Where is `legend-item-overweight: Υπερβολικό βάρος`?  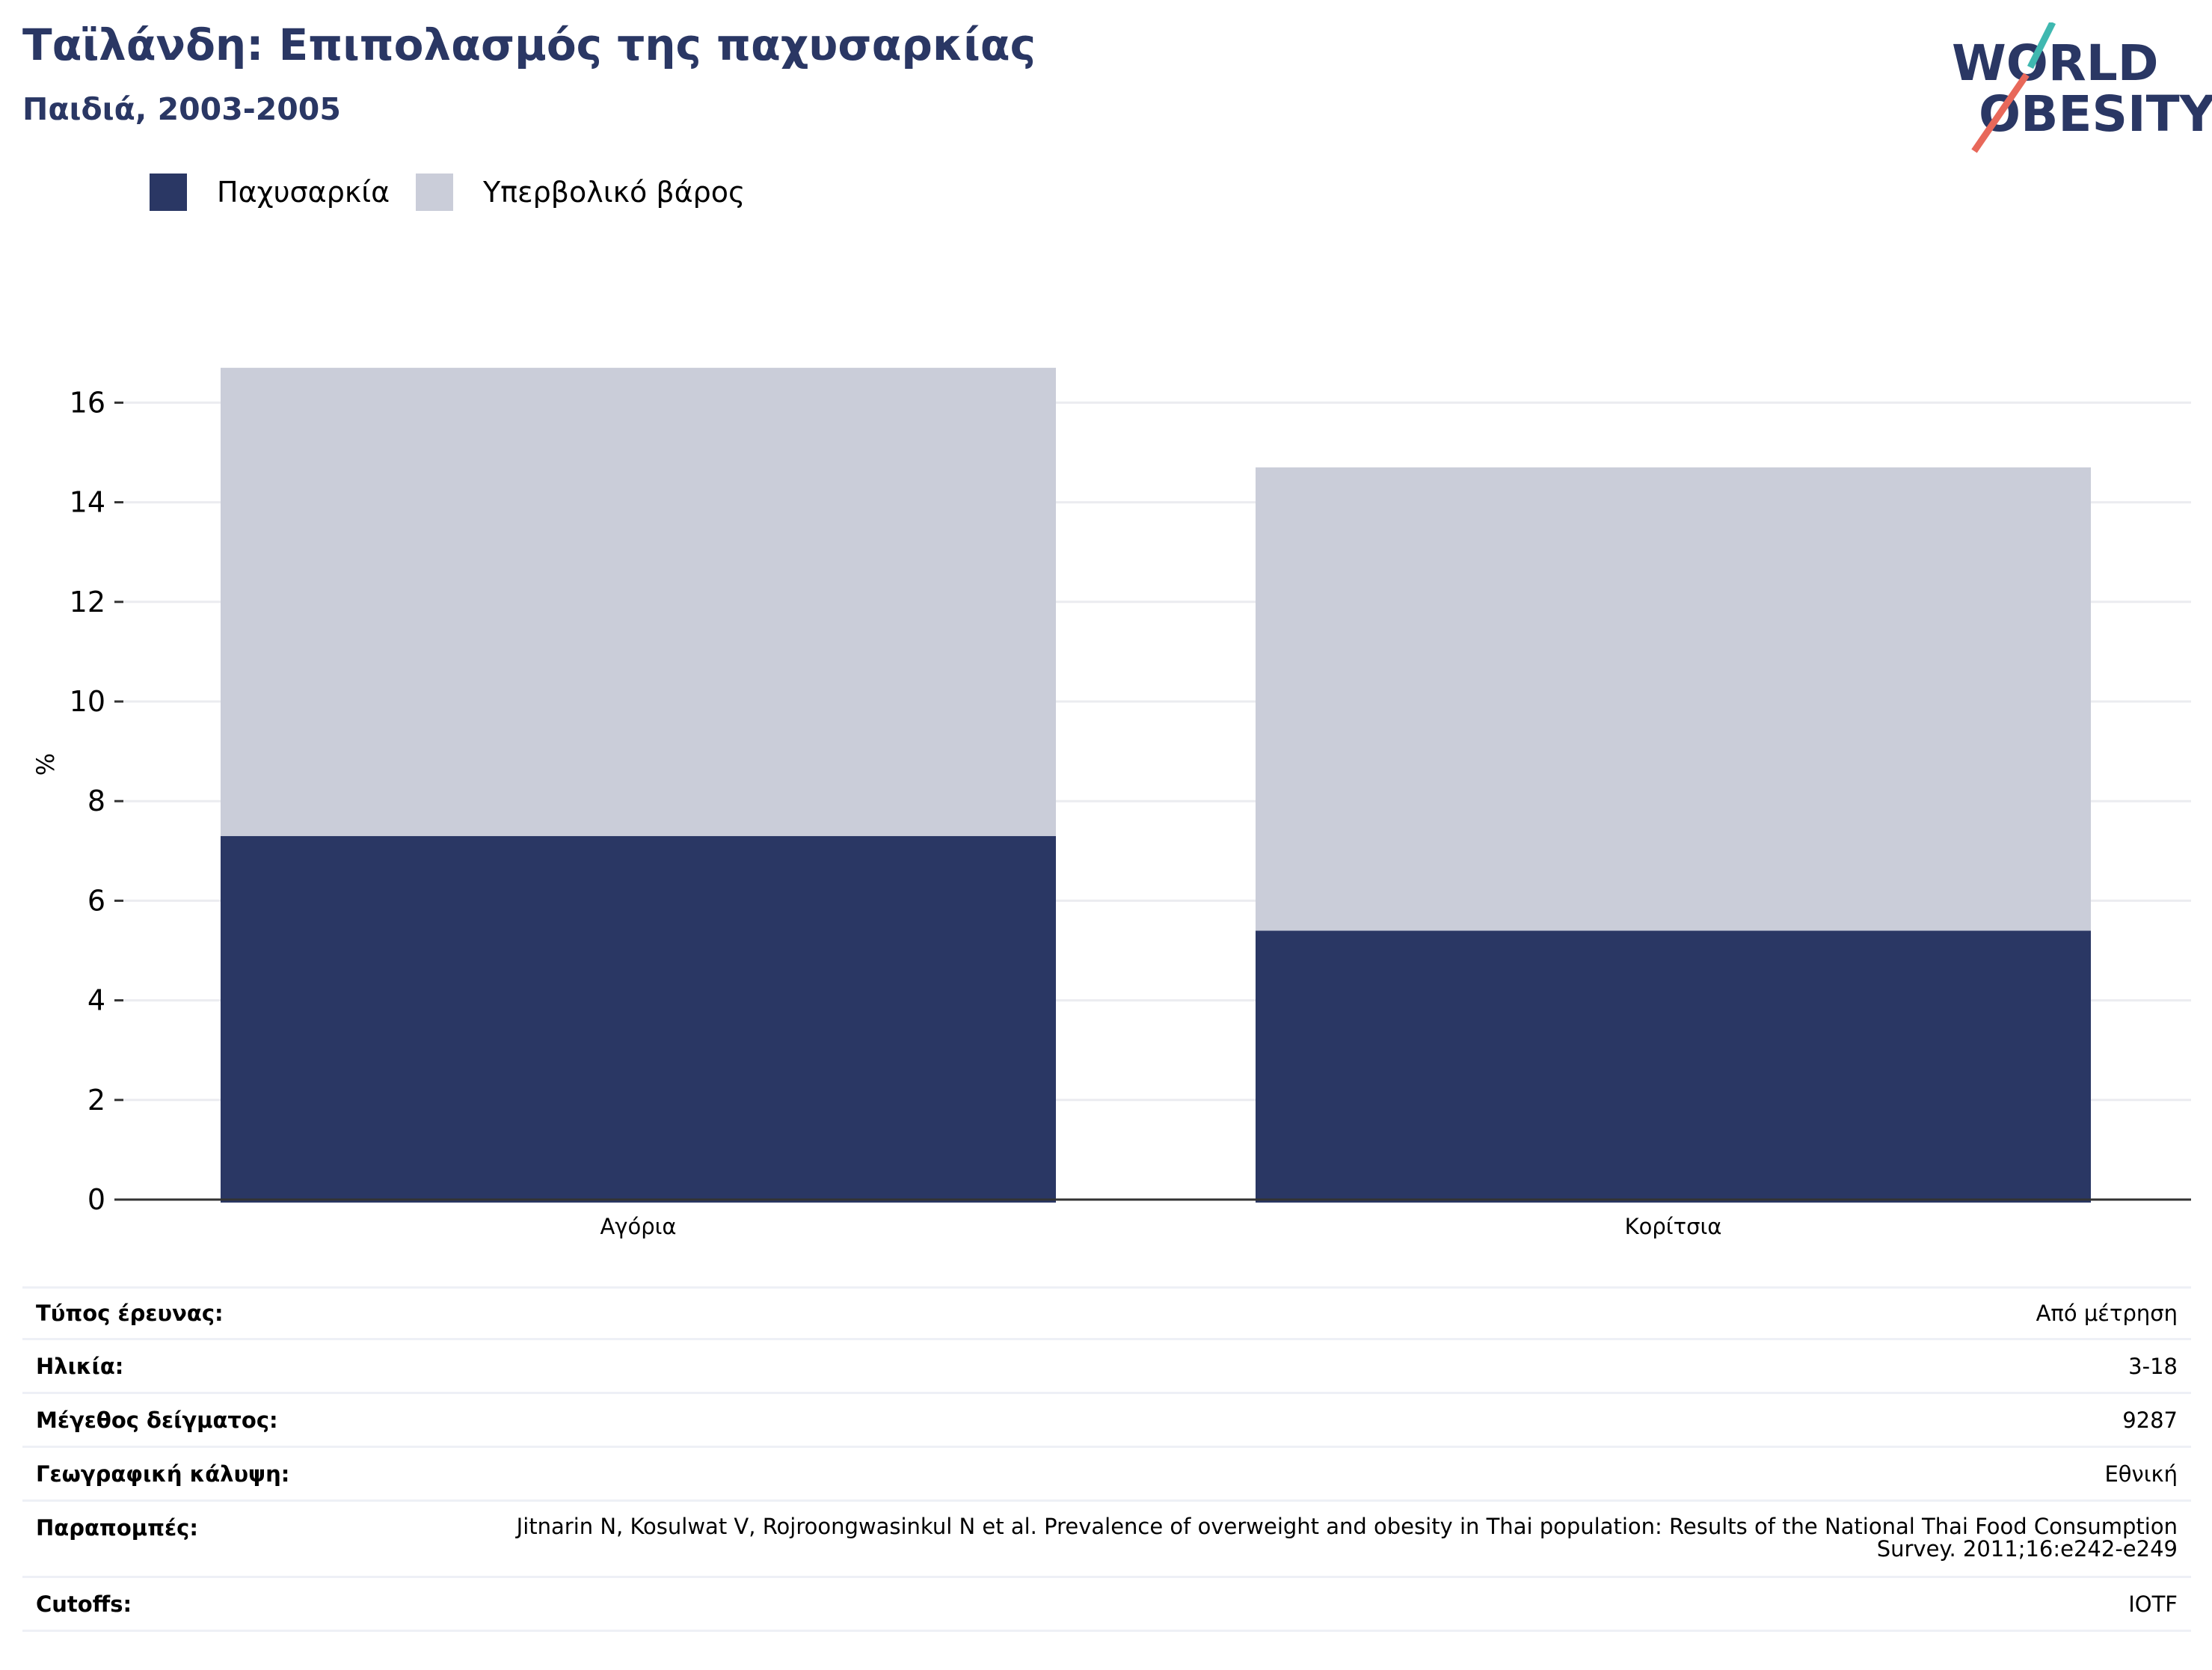
legend-item-overweight: Υπερβολικό βάρος is located at coordinates (580, 192).